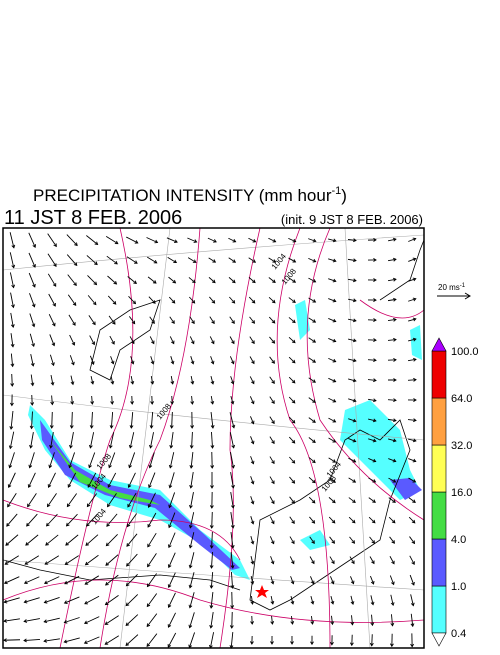 The width and height of the screenshot is (500, 655). What do you see at coordinates (93, 218) in the screenshot?
I see `valid-time: 11 JST 8 FEB. 2006` at bounding box center [93, 218].